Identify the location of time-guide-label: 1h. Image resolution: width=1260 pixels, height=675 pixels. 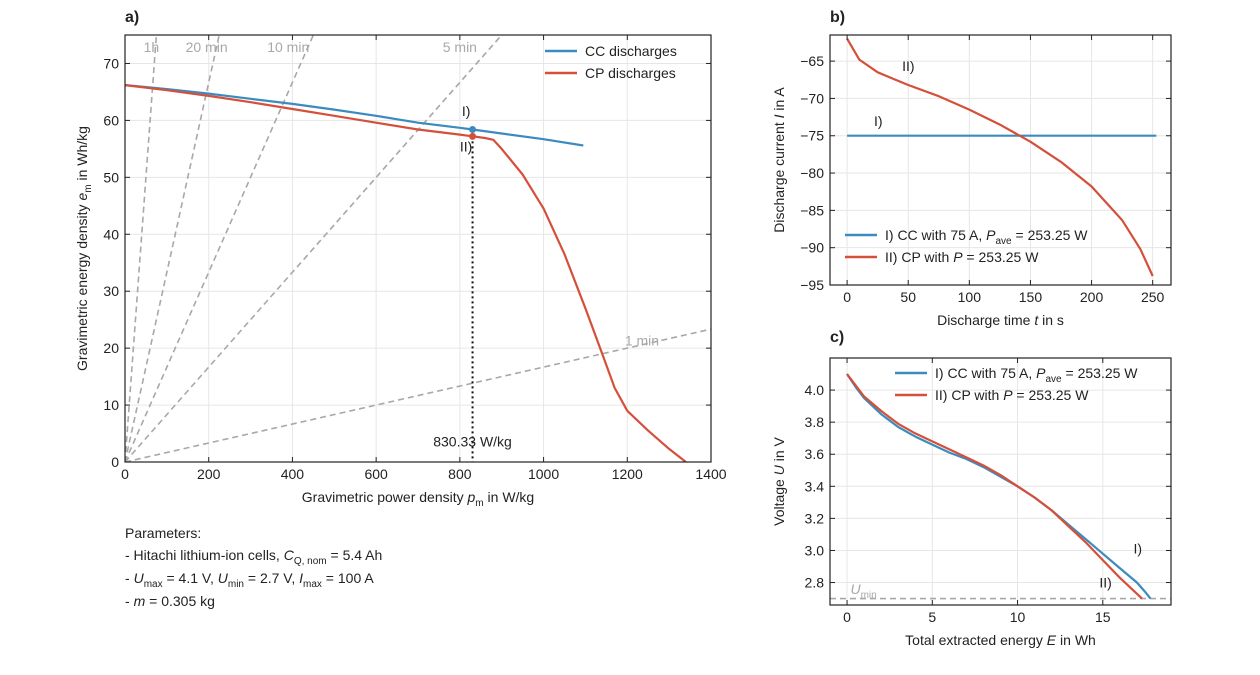
(152, 47).